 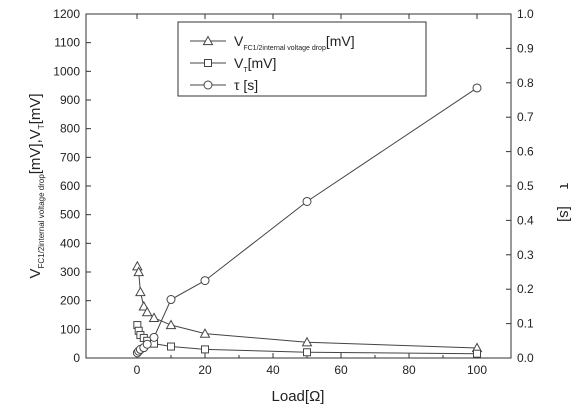 I want to click on legend-label: VFC1/2internal voltage drop[mV], so click(x=294, y=42).